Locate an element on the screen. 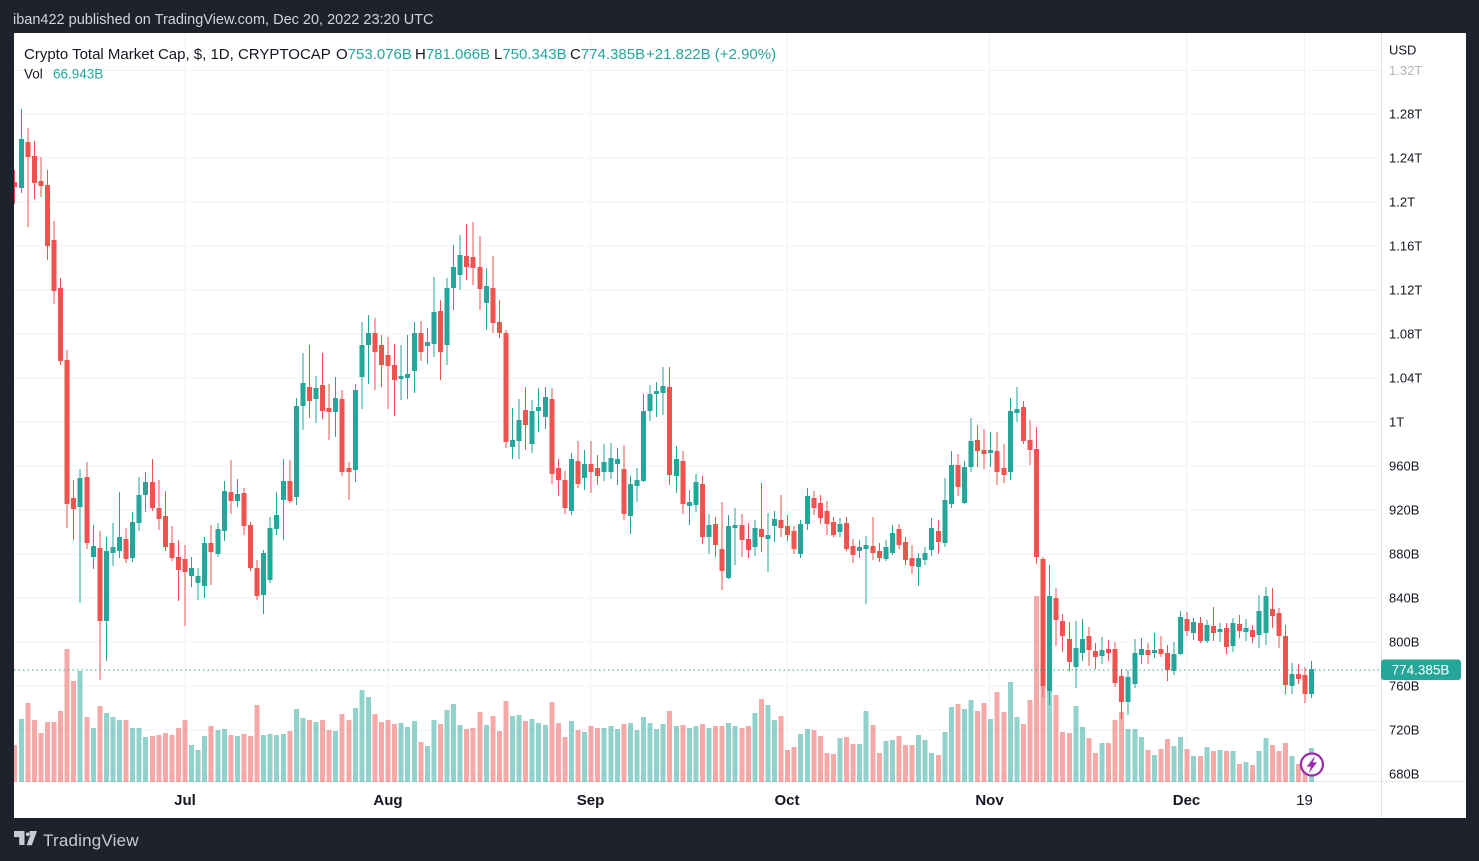 The height and width of the screenshot is (861, 1479). svg-text: 720B is located at coordinates (1404, 730).